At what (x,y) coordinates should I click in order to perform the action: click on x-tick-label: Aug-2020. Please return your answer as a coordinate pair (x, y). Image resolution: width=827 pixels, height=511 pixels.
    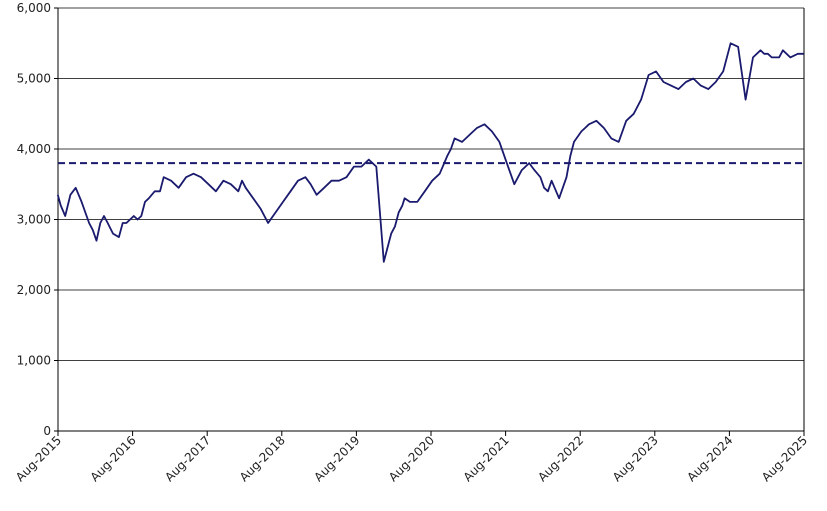
    Looking at the image, I should click on (411, 458).